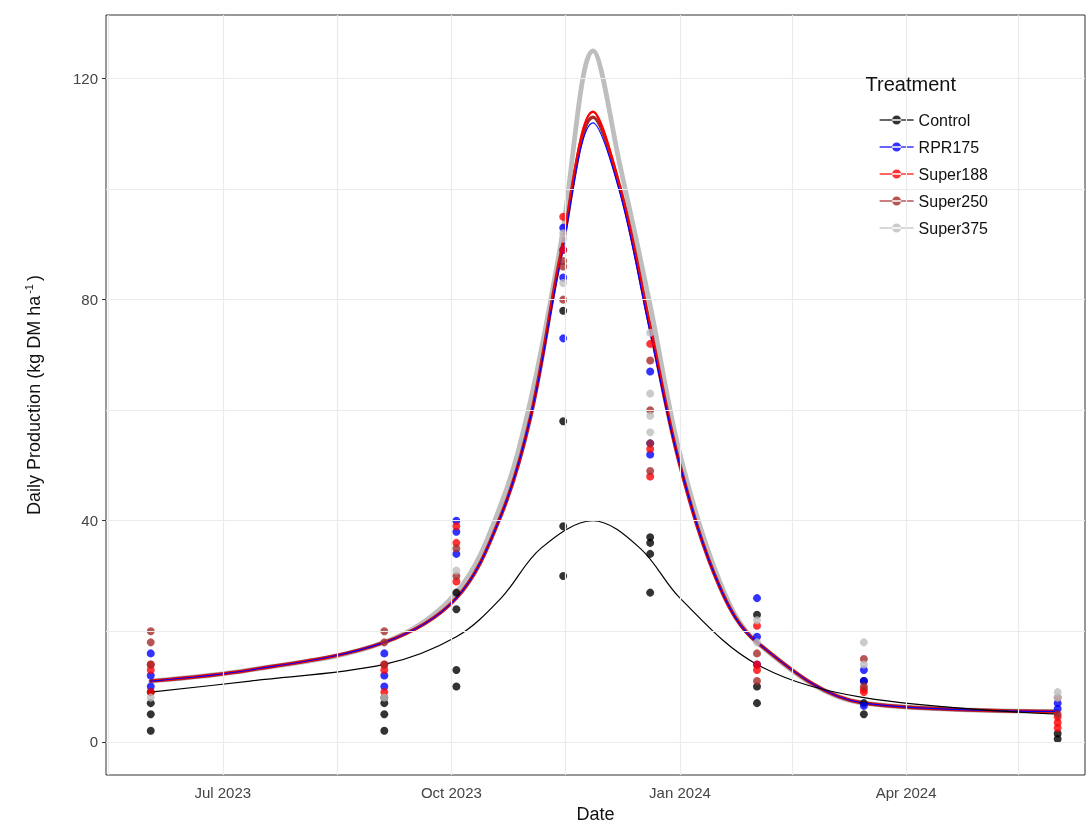 This screenshot has width=1088, height=828. What do you see at coordinates (680, 792) in the screenshot?
I see `x-tick-label: Jan 2024` at bounding box center [680, 792].